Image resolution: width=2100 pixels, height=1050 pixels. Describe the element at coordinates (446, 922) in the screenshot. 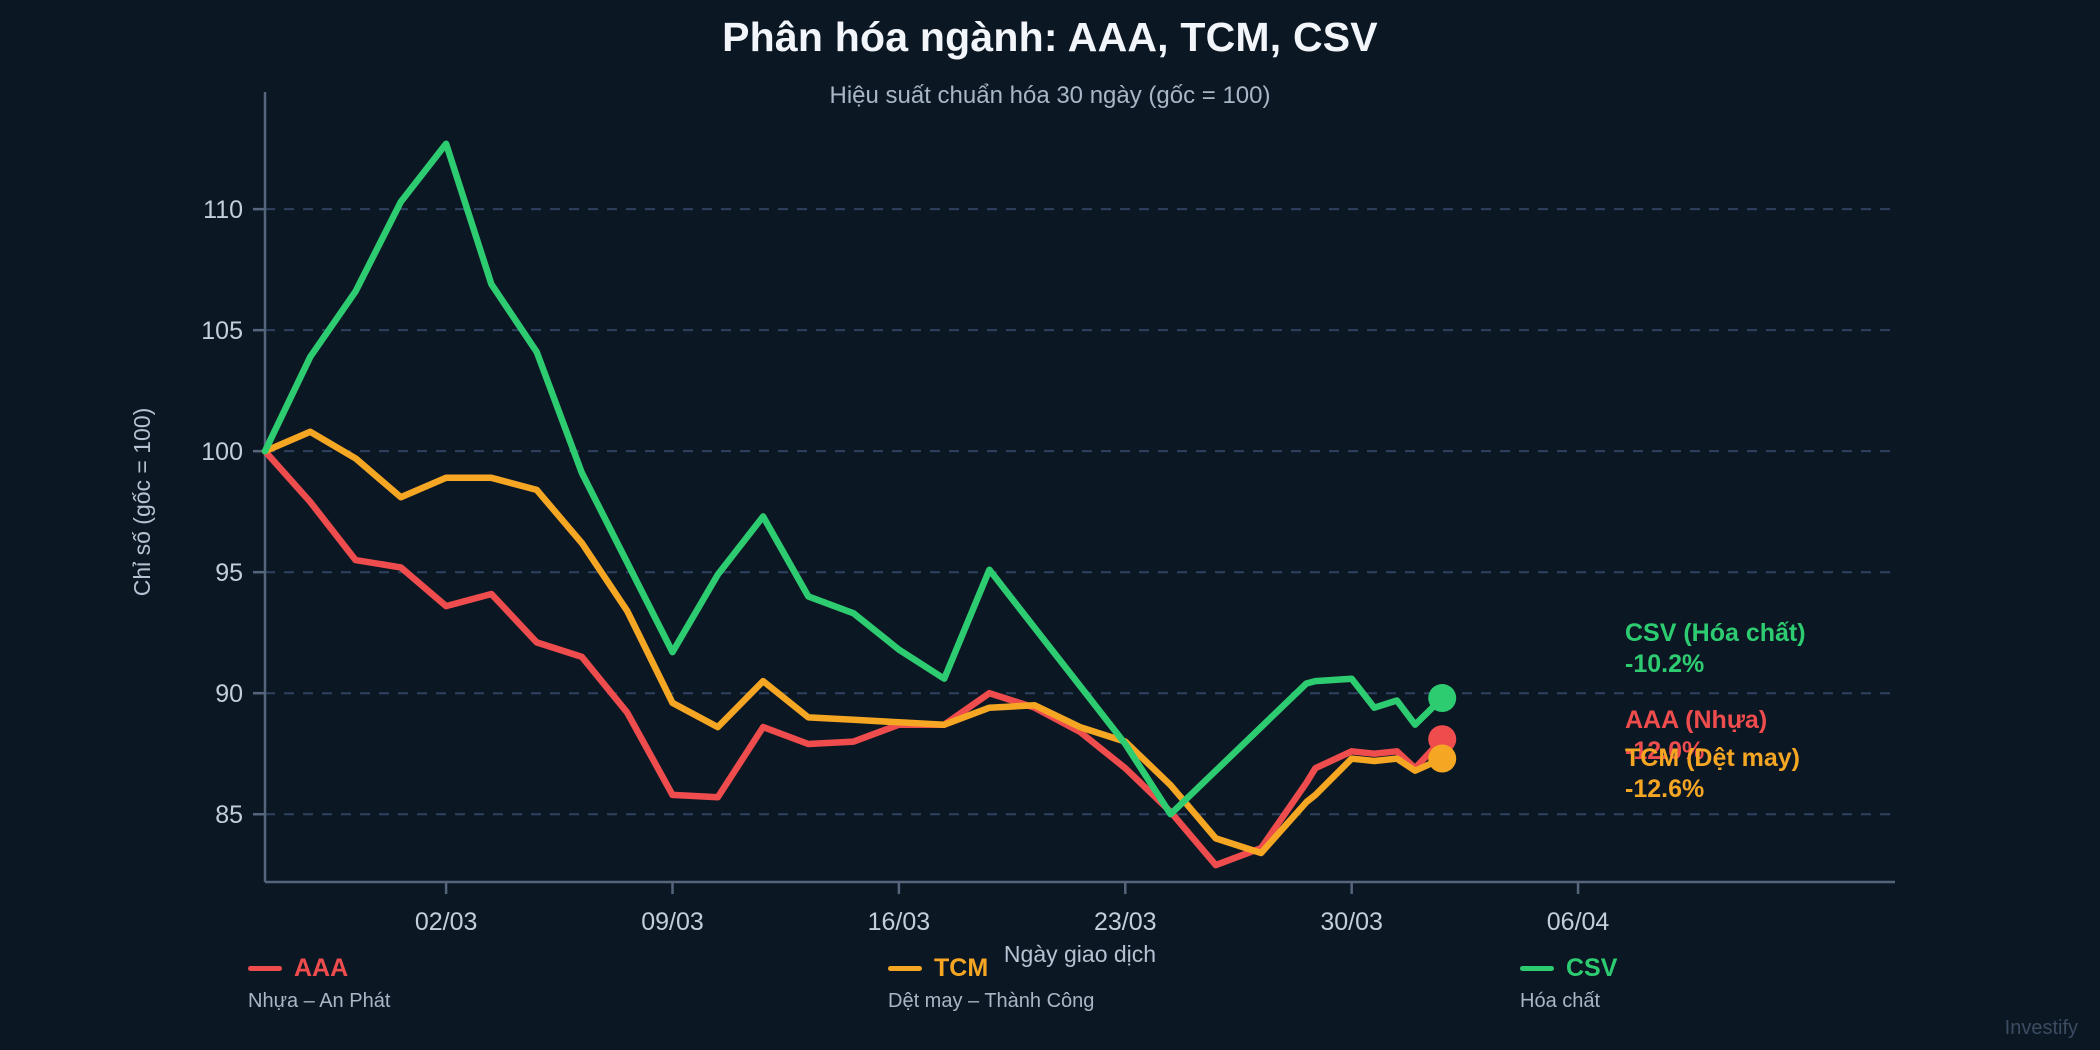

I see `x-tick-label: 02/03` at that location.